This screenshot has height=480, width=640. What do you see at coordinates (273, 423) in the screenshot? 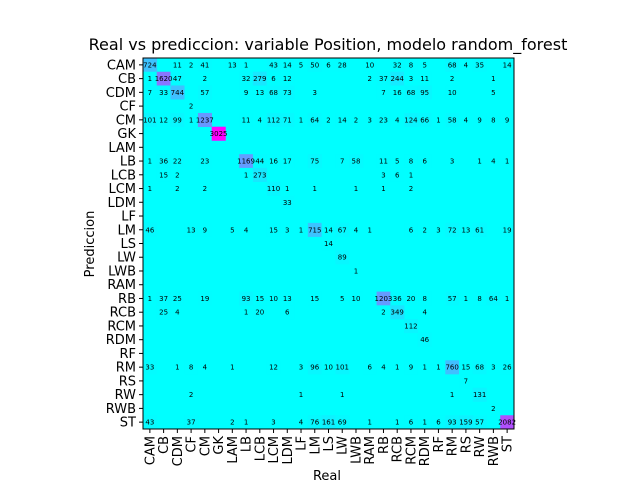
I see `cell-value-label: 3` at bounding box center [273, 423].